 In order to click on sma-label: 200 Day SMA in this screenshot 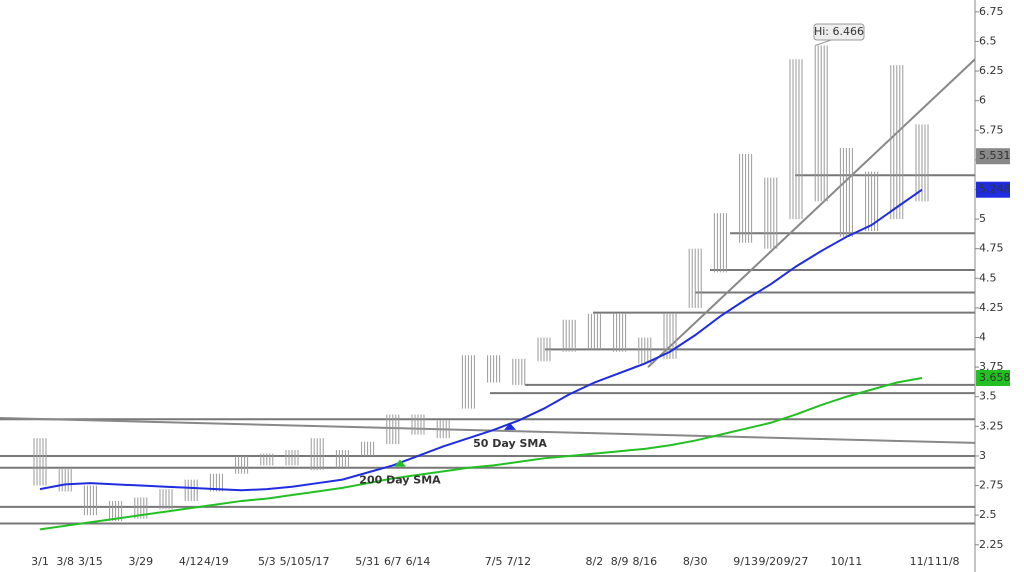, I will do `click(400, 480)`.